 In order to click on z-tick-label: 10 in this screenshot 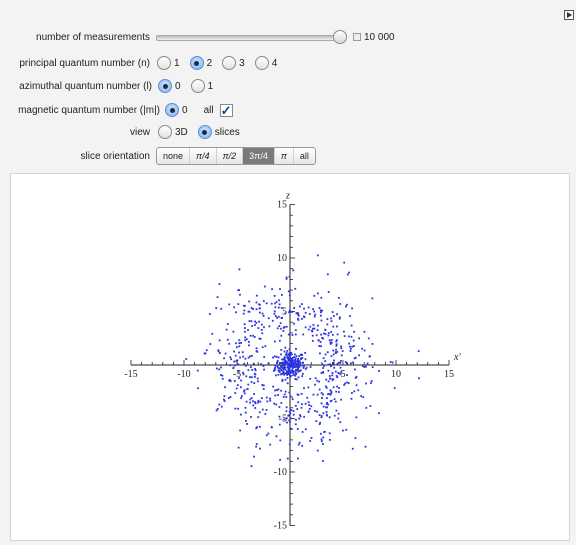, I will do `click(282, 258)`.